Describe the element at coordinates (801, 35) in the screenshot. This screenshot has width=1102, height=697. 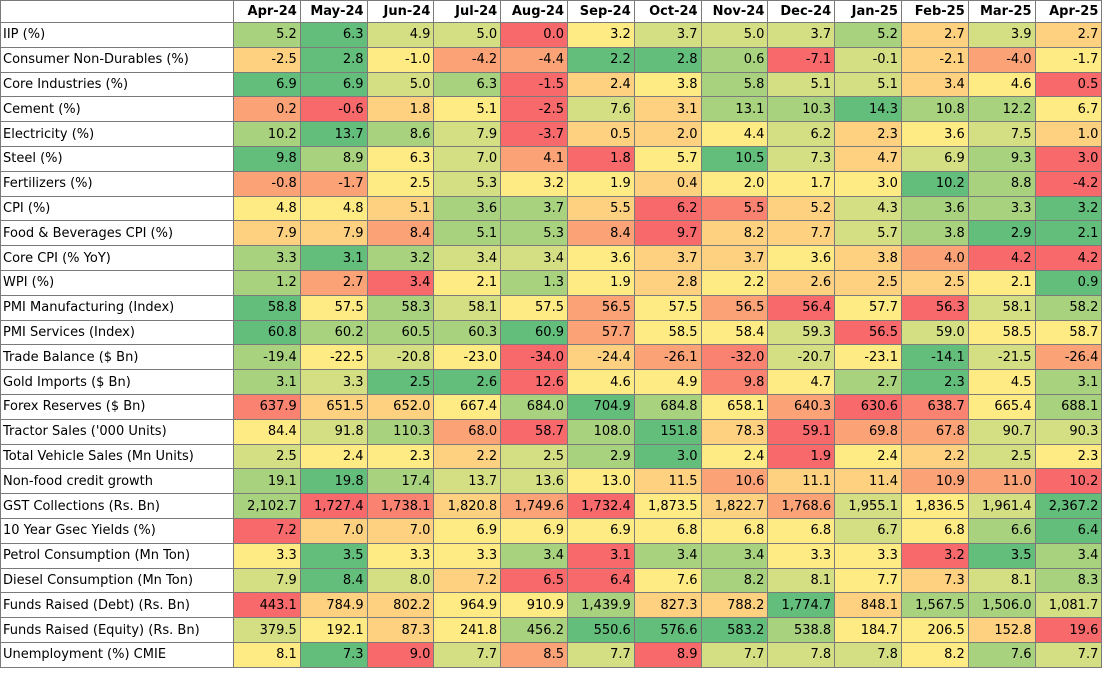
I see `data-cell: 3.7` at that location.